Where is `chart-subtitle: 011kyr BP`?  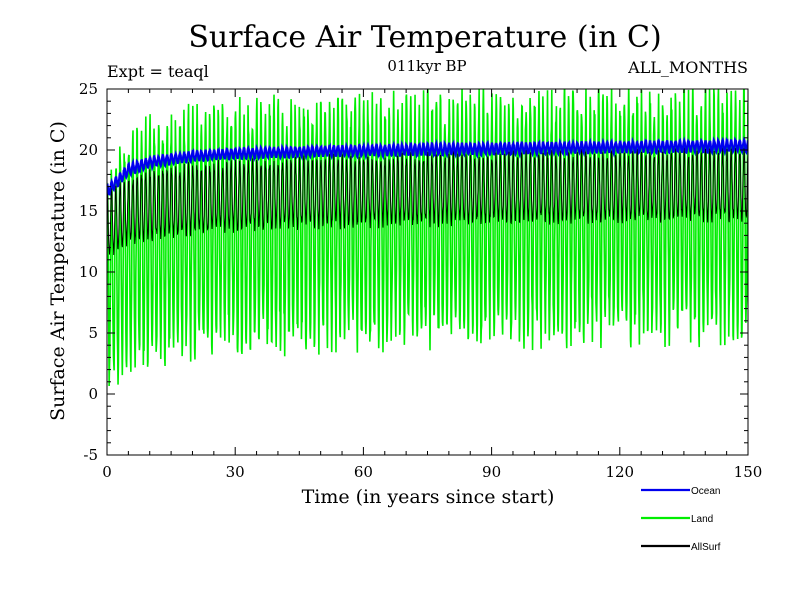
chart-subtitle: 011kyr BP is located at coordinates (426, 66).